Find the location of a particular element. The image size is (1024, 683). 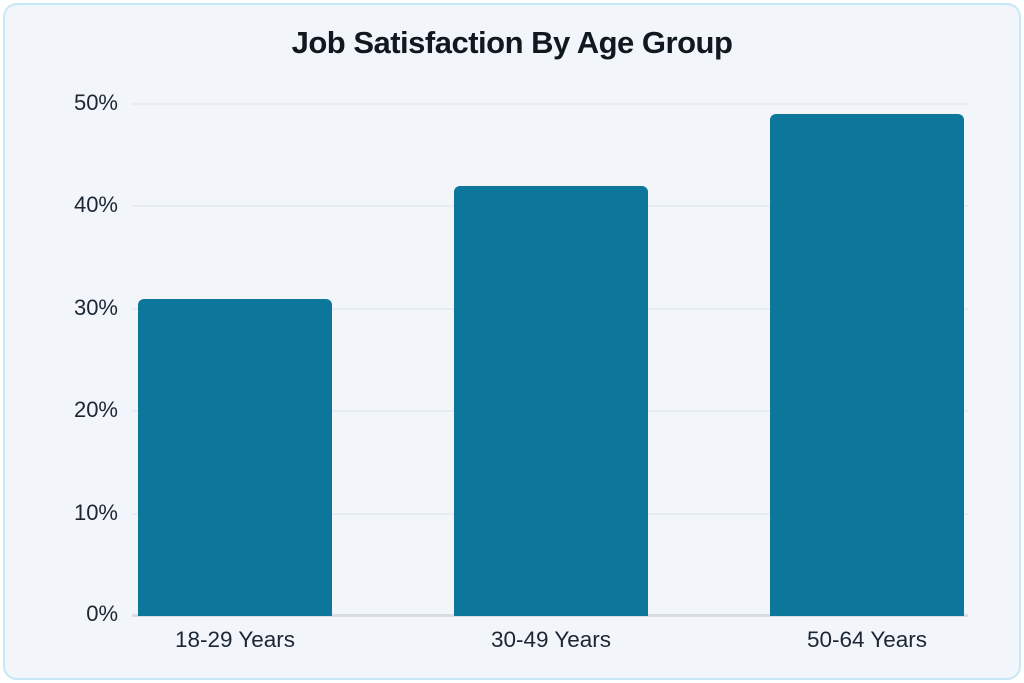

y-axis-tick-label: 10% is located at coordinates (95, 512).